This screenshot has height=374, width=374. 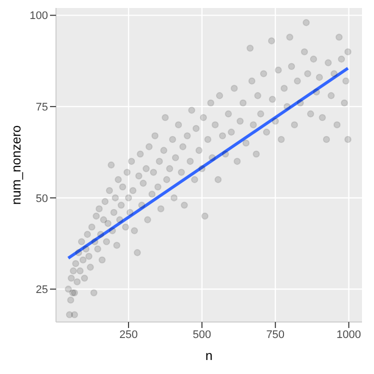 I want to click on x-tick-label: 1000, so click(x=349, y=334).